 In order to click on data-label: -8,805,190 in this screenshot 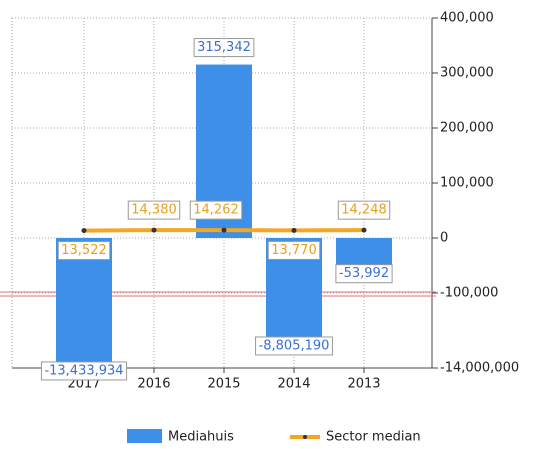, I will do `click(294, 346)`.